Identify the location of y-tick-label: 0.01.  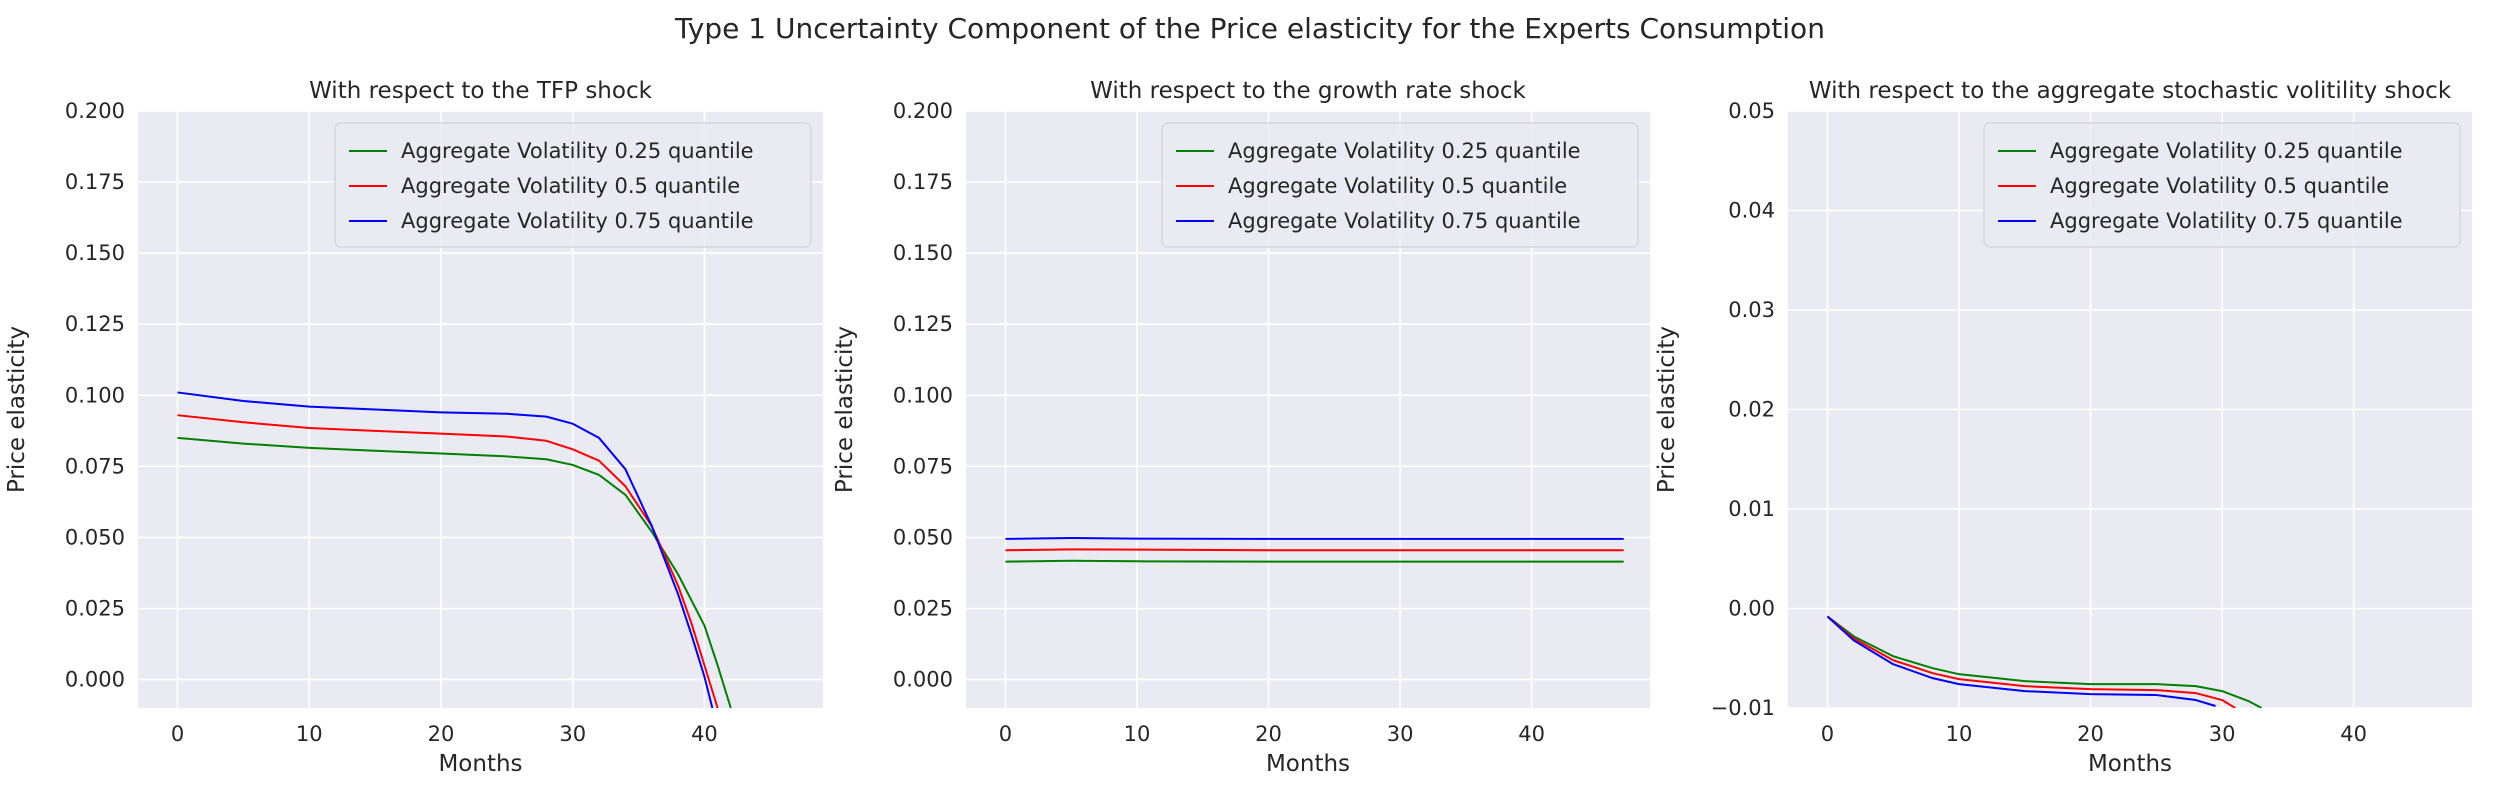
(1751, 509).